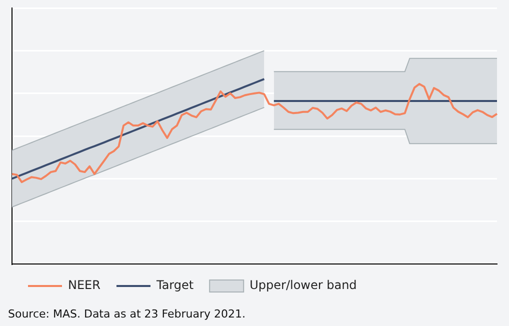 The width and height of the screenshot is (509, 326). What do you see at coordinates (84, 285) in the screenshot?
I see `legend-label: NEER` at bounding box center [84, 285].